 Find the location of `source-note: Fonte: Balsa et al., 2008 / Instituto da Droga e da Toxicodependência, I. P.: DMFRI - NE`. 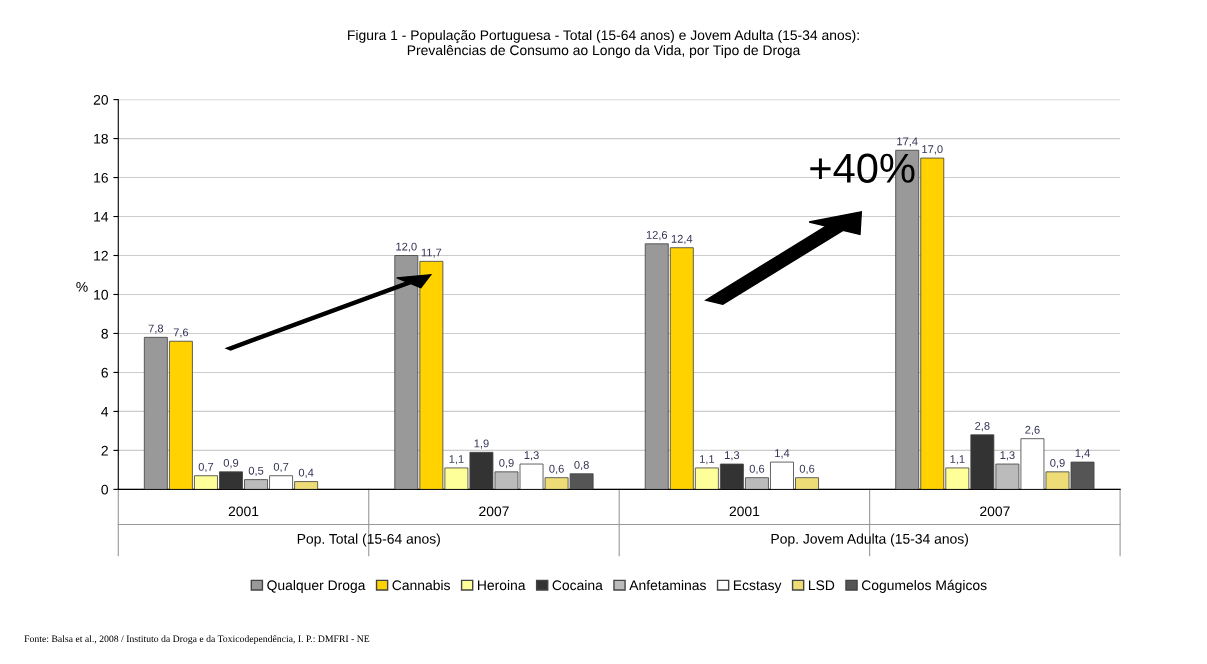

source-note: Fonte: Balsa et al., 2008 / Instituto da Droga e da Toxicodependência, I. P.: DMFRI - NE is located at coordinates (197, 640).